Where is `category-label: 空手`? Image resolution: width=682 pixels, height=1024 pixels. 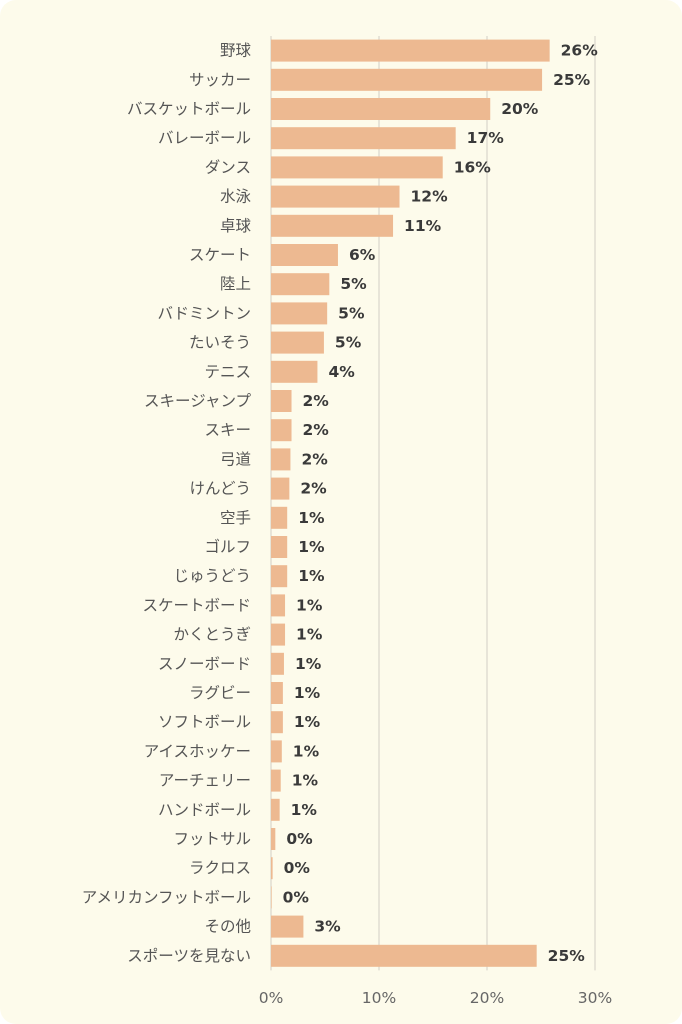
category-label: 空手 is located at coordinates (235, 518).